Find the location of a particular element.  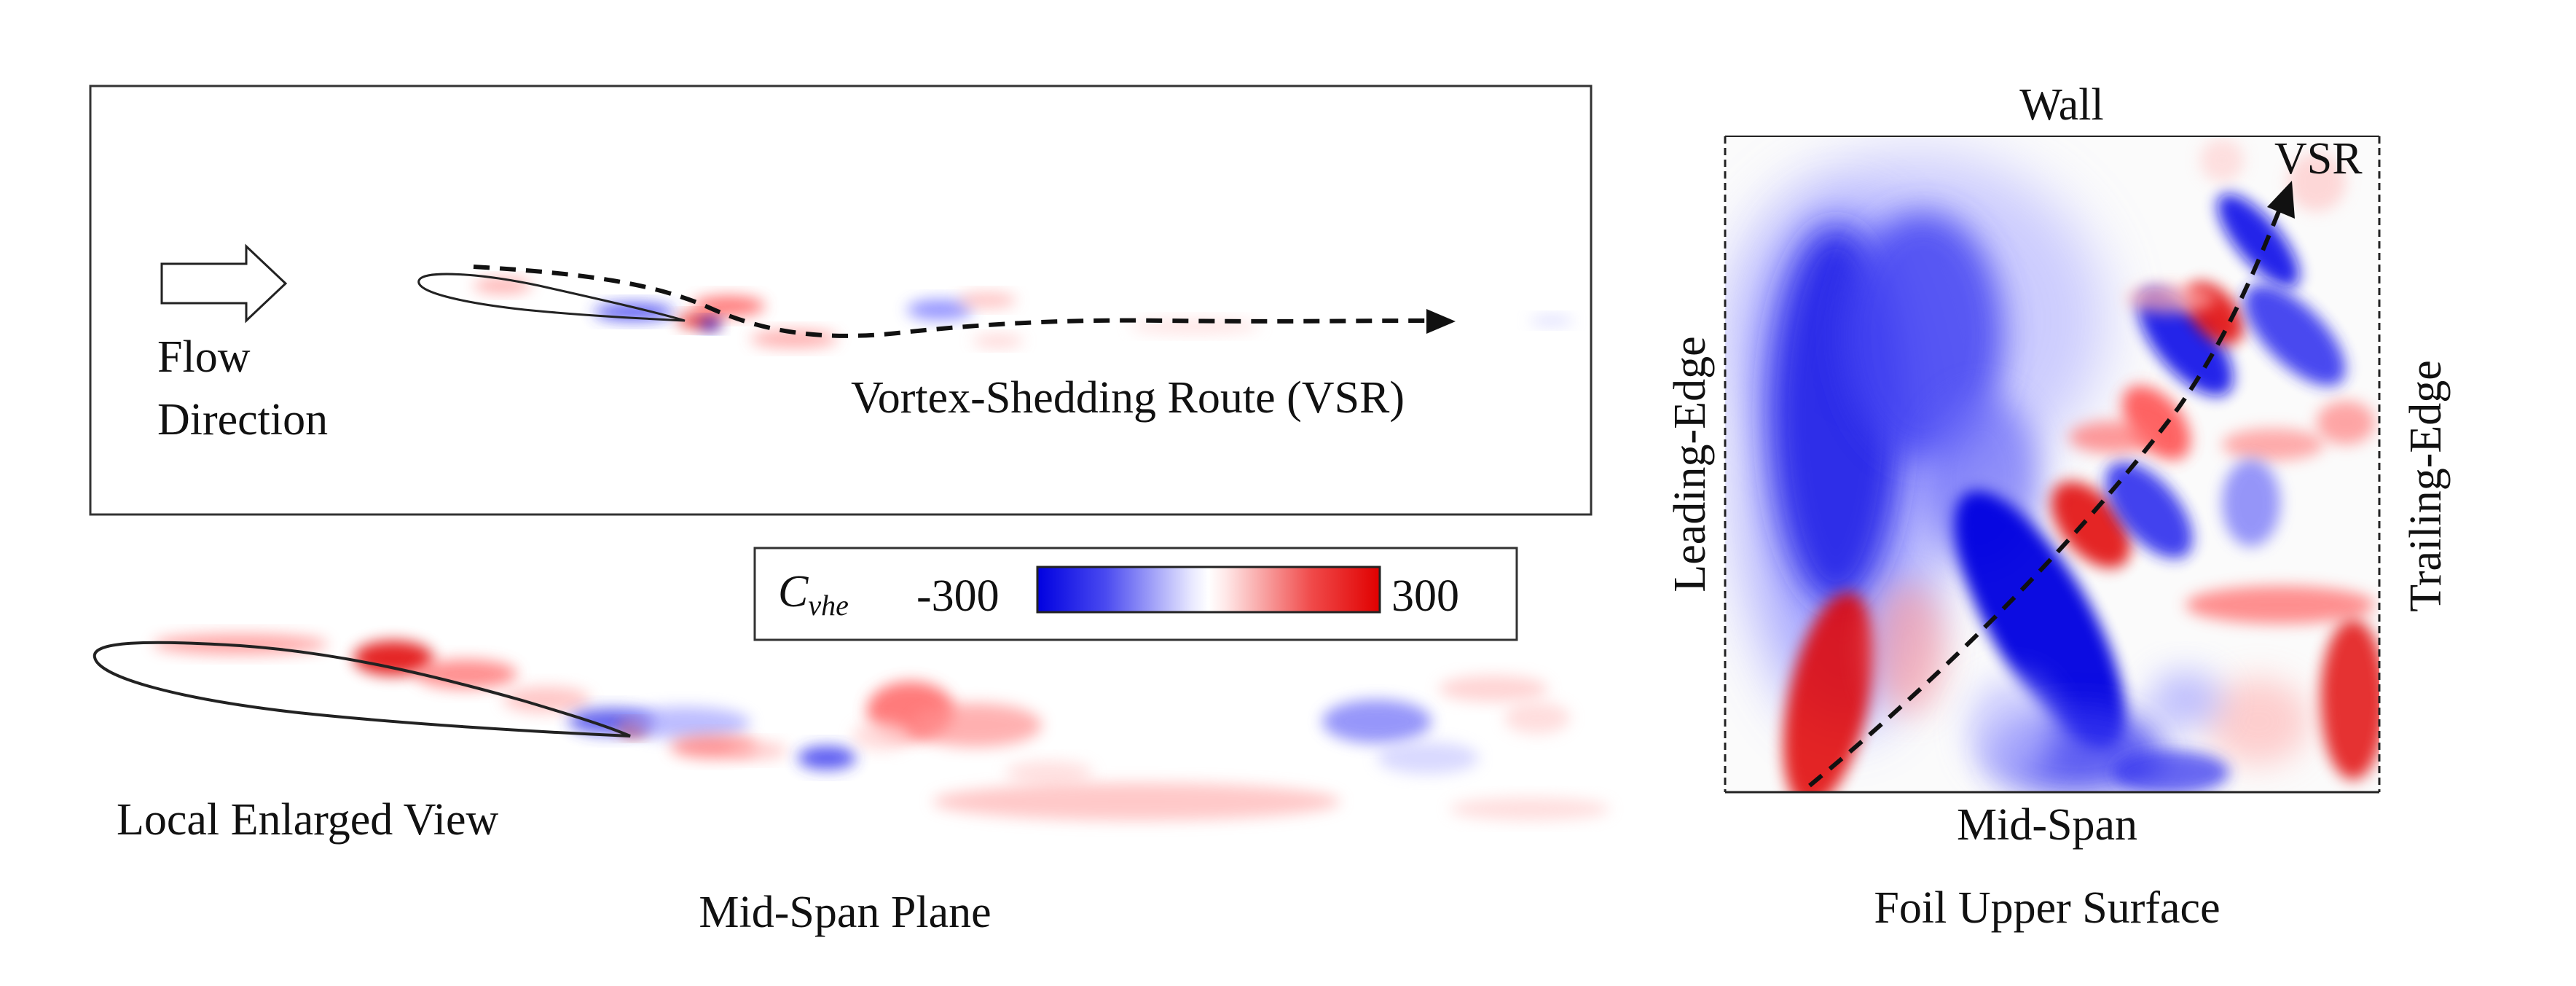

colorbar-gradient is located at coordinates (1208, 590).